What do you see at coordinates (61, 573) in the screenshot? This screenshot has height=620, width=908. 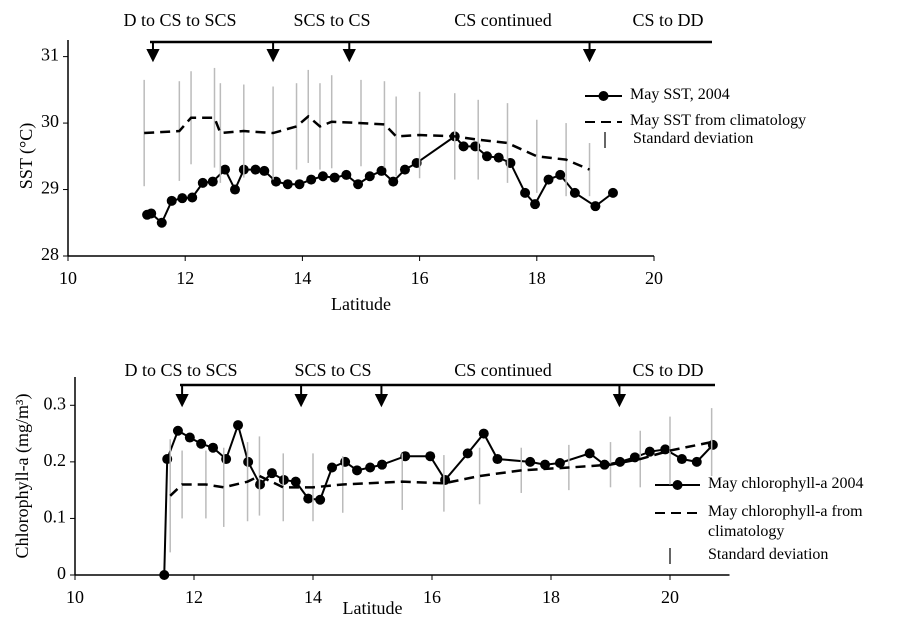 I see `y-tick-label: 0` at bounding box center [61, 573].